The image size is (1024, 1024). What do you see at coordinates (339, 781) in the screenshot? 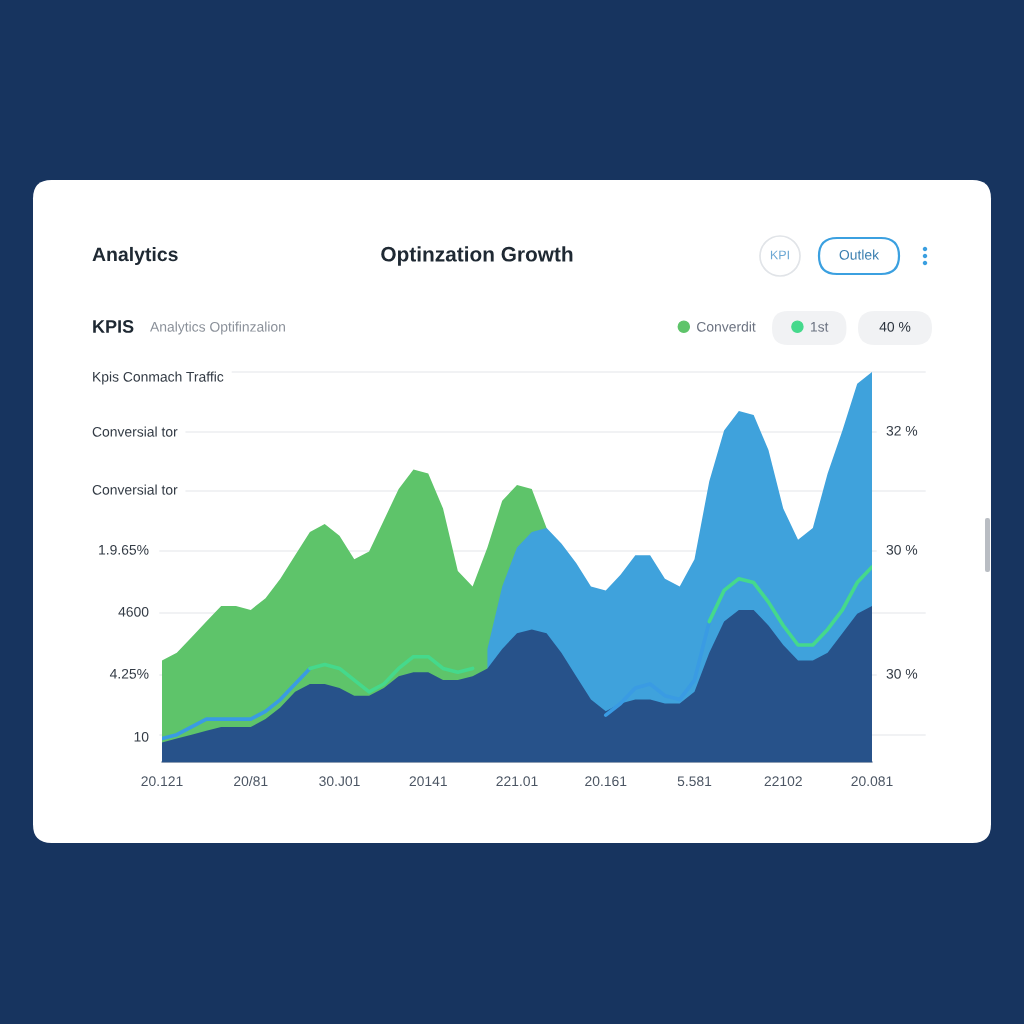
I see `x-tick-label: 30.J01` at bounding box center [339, 781].